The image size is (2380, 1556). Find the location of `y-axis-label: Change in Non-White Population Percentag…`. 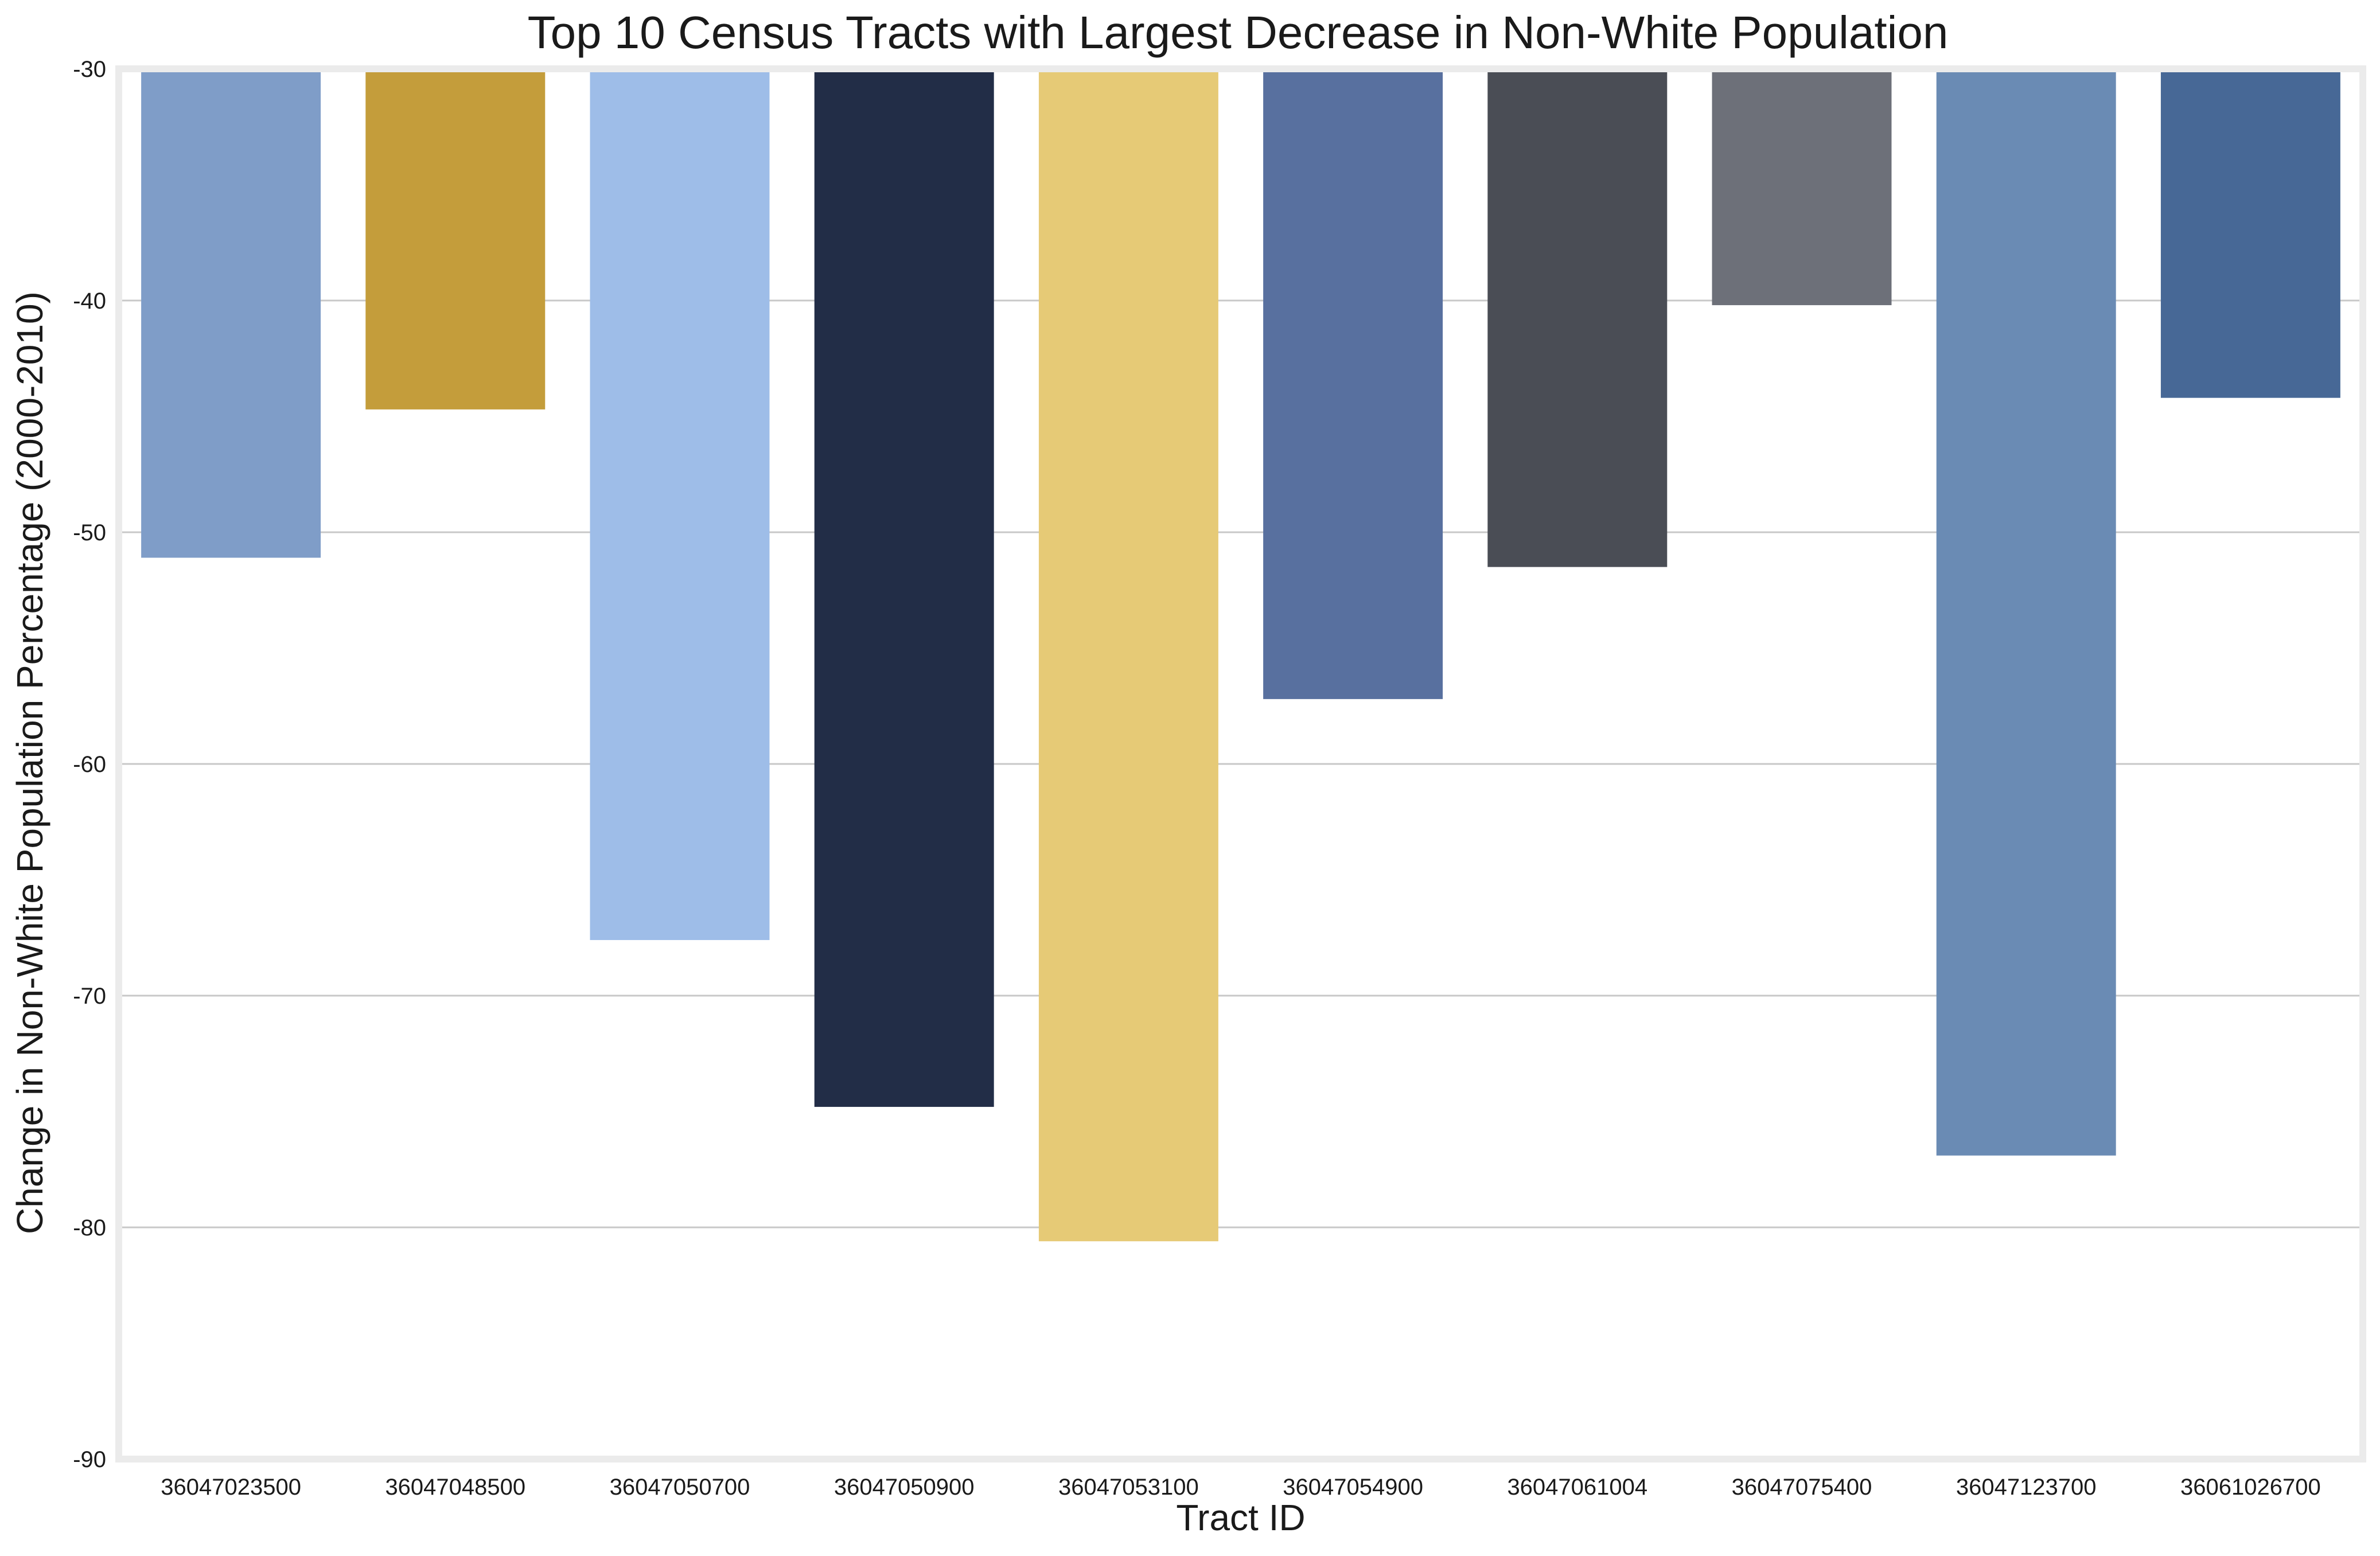

y-axis-label: Change in Non-White Population Percentag… is located at coordinates (29, 762).